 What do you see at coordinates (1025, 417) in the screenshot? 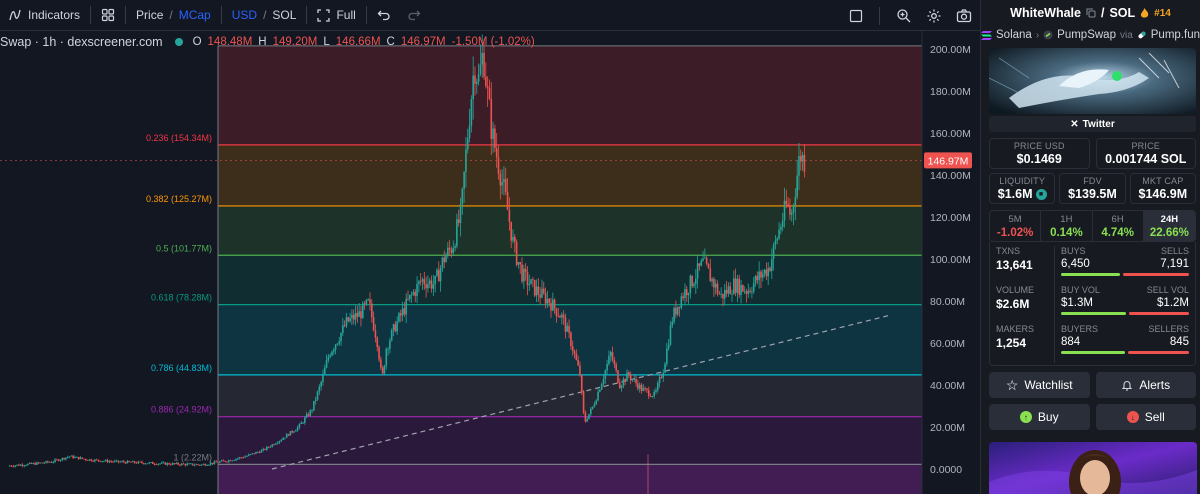
I see `arrow-up-icon: ↑` at bounding box center [1025, 417].